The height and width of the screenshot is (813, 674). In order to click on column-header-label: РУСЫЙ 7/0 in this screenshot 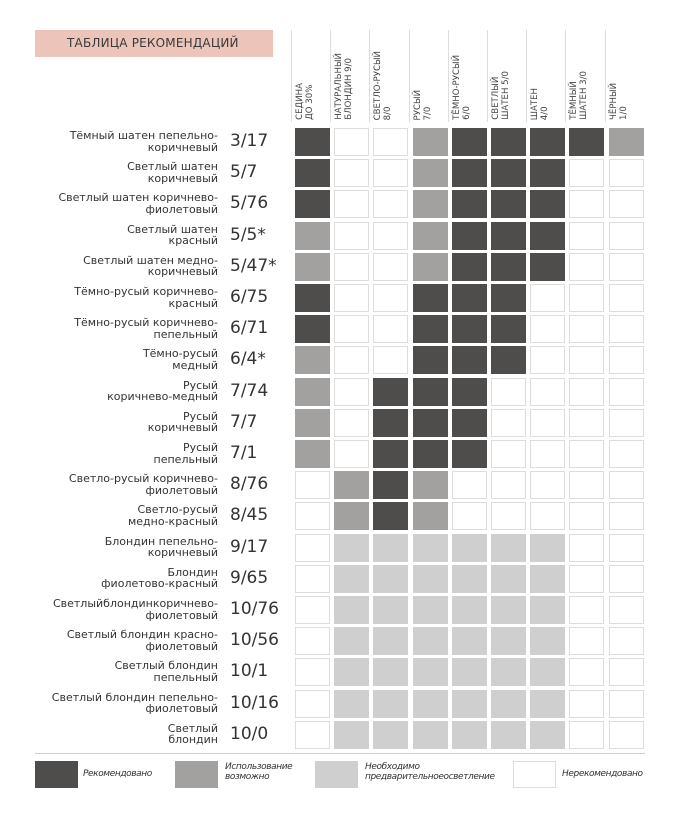, I will do `click(423, 105)`.